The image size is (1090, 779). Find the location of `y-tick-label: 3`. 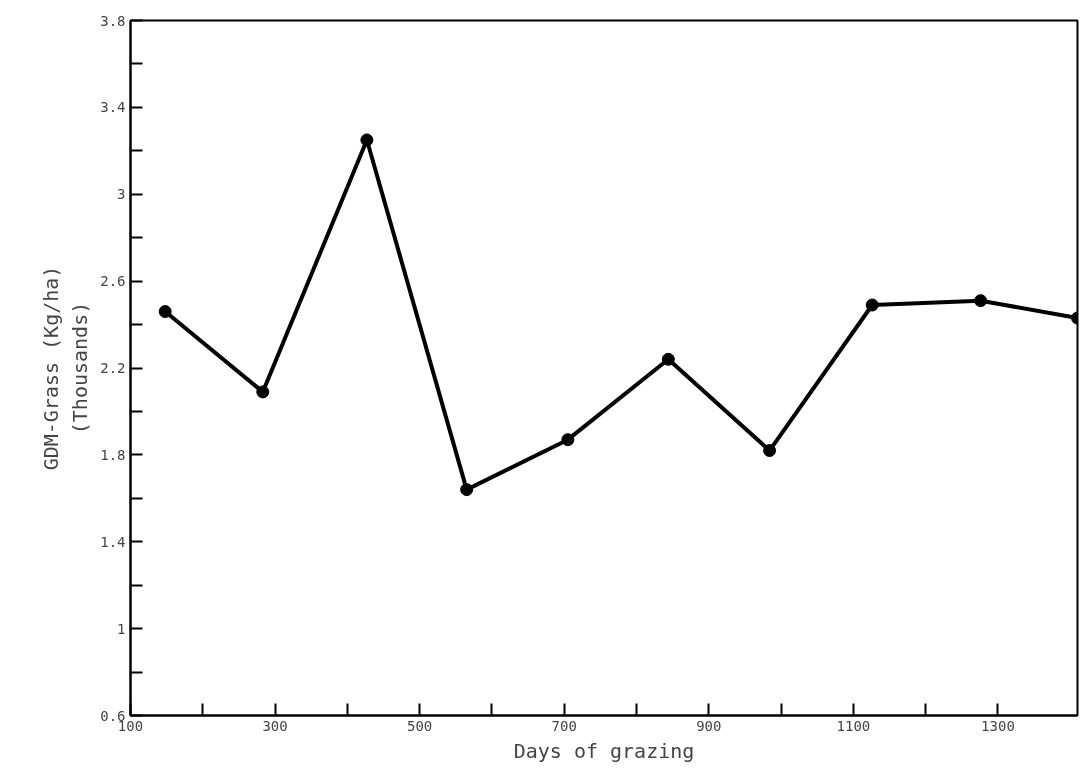

y-tick-label: 3 is located at coordinates (121, 194).